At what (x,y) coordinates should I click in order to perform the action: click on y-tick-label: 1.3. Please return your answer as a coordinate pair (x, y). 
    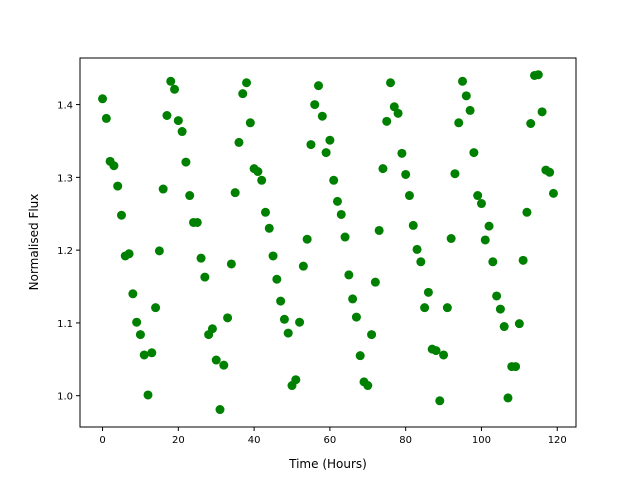
    Looking at the image, I should click on (65, 178).